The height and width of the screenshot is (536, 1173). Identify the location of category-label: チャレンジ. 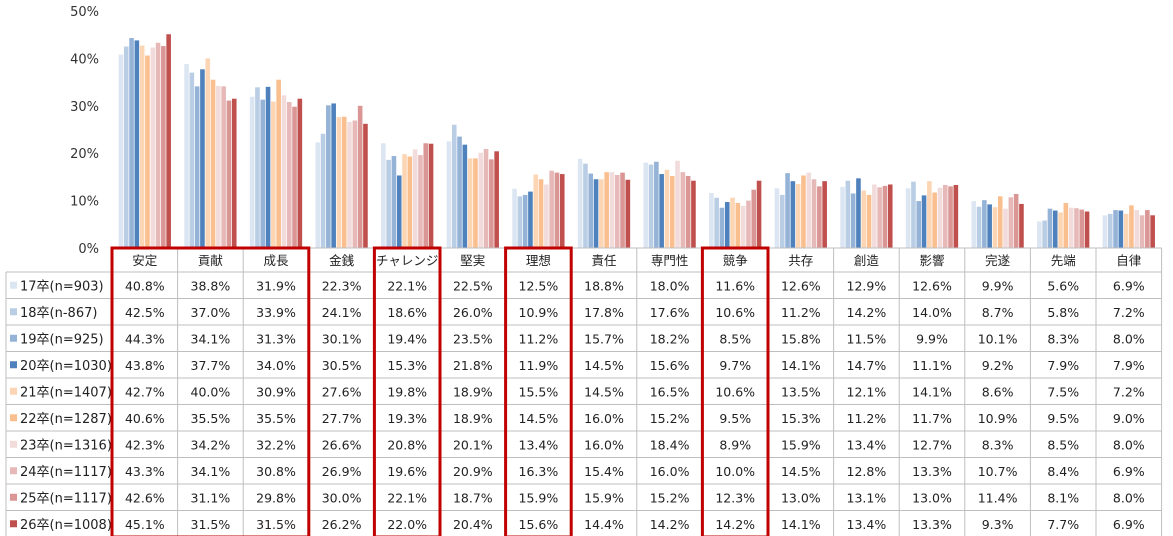
(407, 260).